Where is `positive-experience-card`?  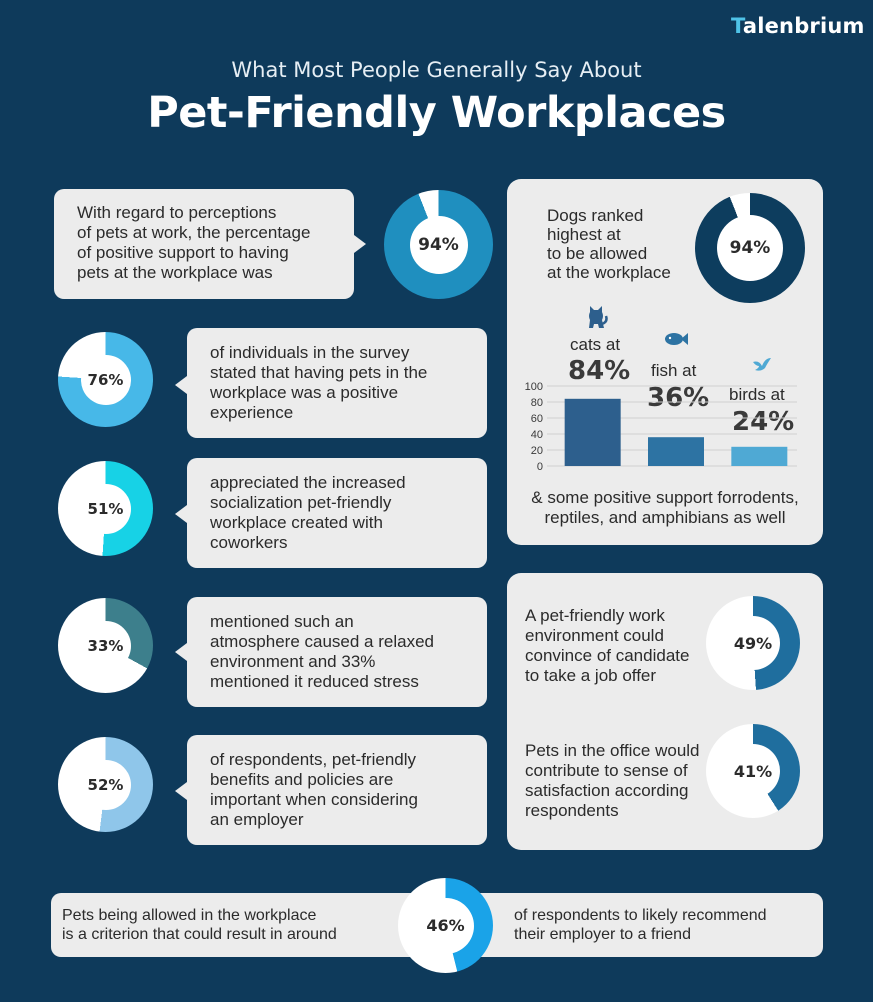
positive-experience-card is located at coordinates (337, 383).